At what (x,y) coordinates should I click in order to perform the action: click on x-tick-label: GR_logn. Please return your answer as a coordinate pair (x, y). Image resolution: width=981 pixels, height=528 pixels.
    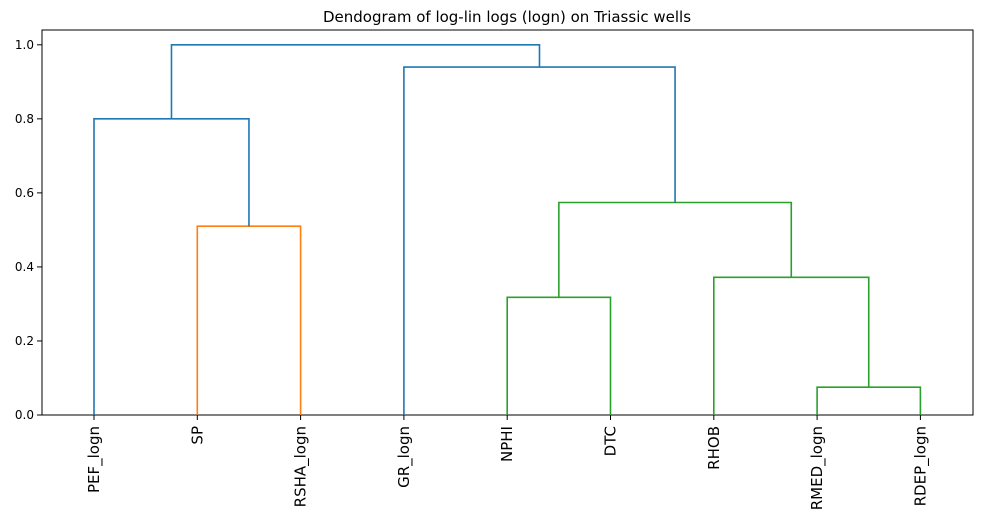
    Looking at the image, I should click on (404, 457).